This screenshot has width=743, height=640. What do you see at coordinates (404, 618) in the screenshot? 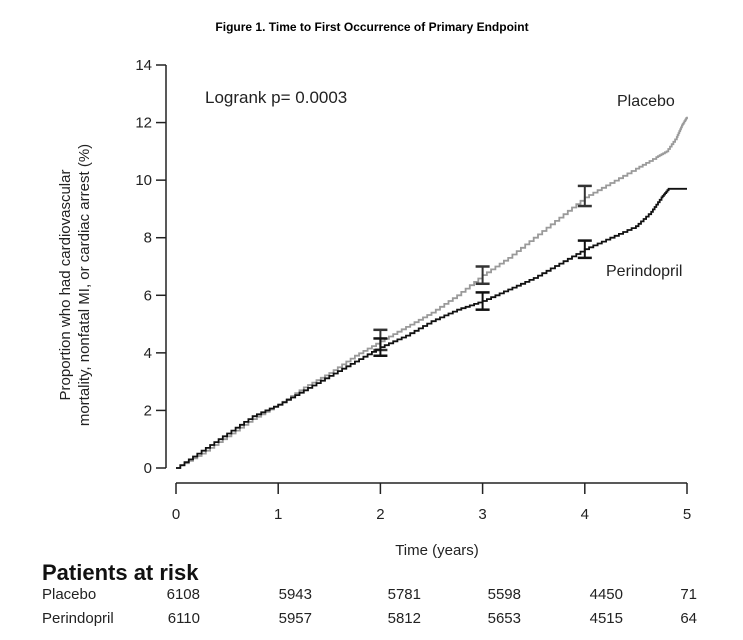
I see `risk-value: 5812` at bounding box center [404, 618].